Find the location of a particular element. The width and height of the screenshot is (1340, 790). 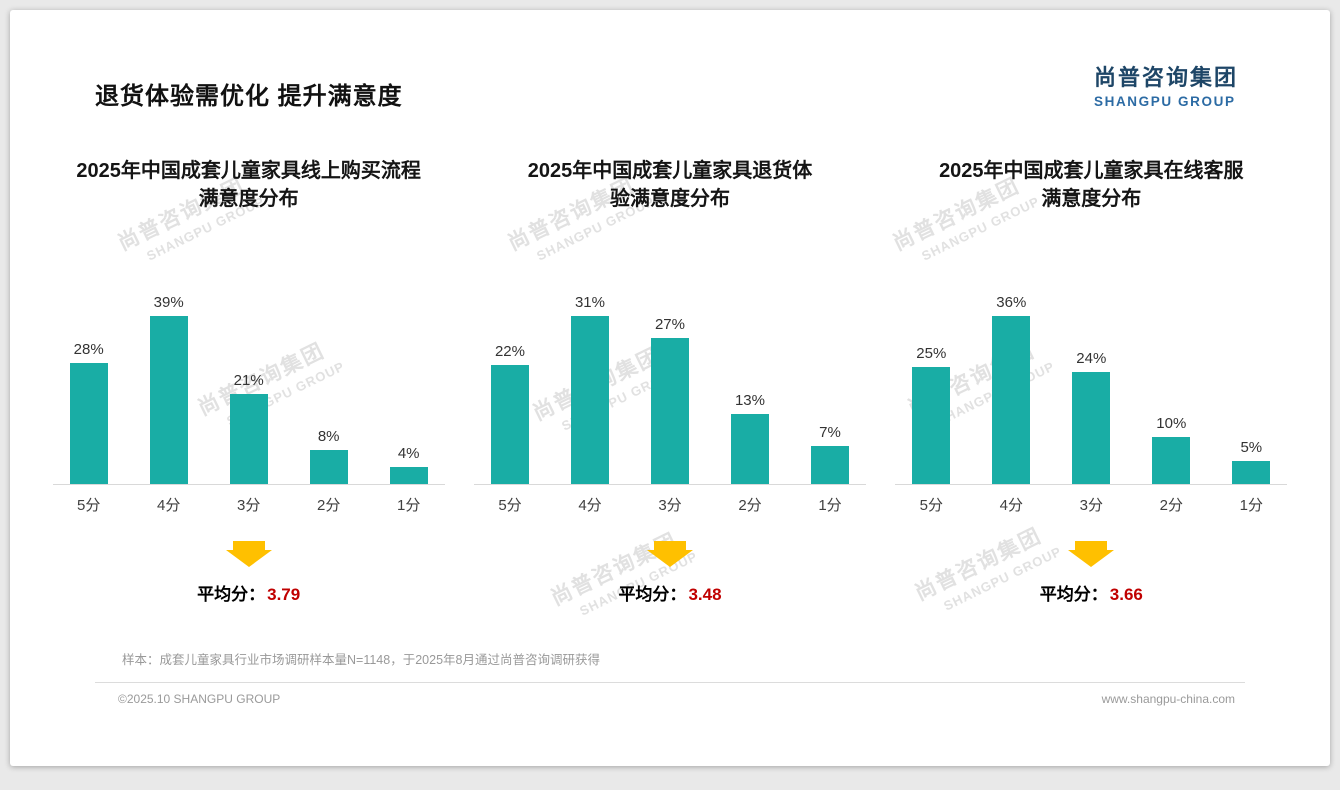

bar-value-label: 21% is located at coordinates (248, 380).